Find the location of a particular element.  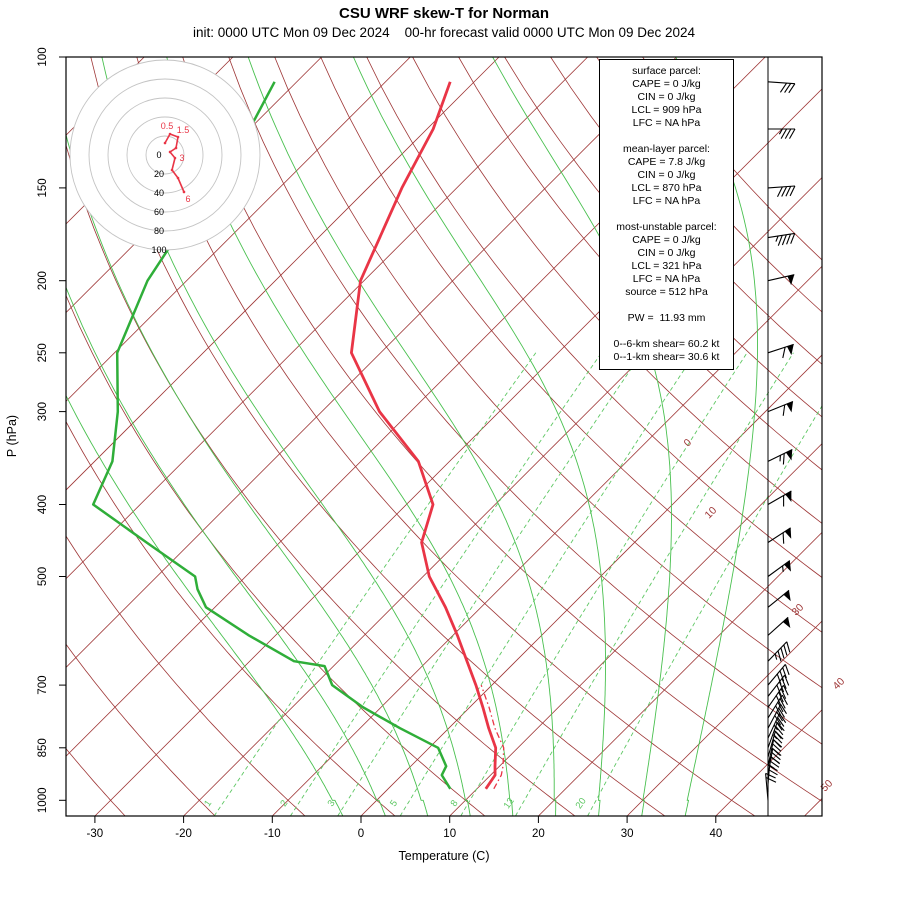

temp-tick-label: 20 is located at coordinates (538, 834).